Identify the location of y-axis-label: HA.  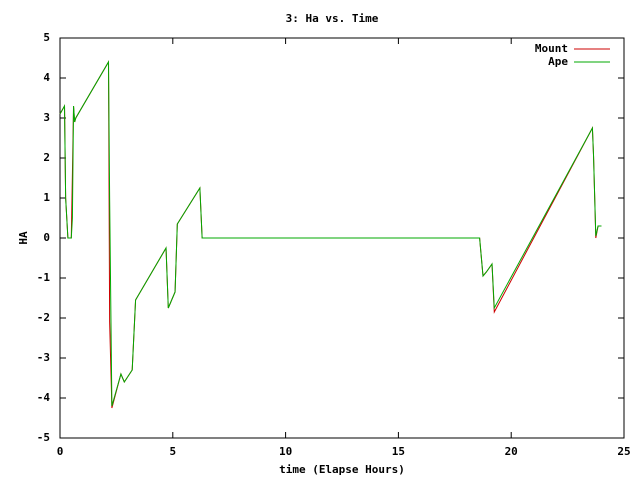
(23, 238).